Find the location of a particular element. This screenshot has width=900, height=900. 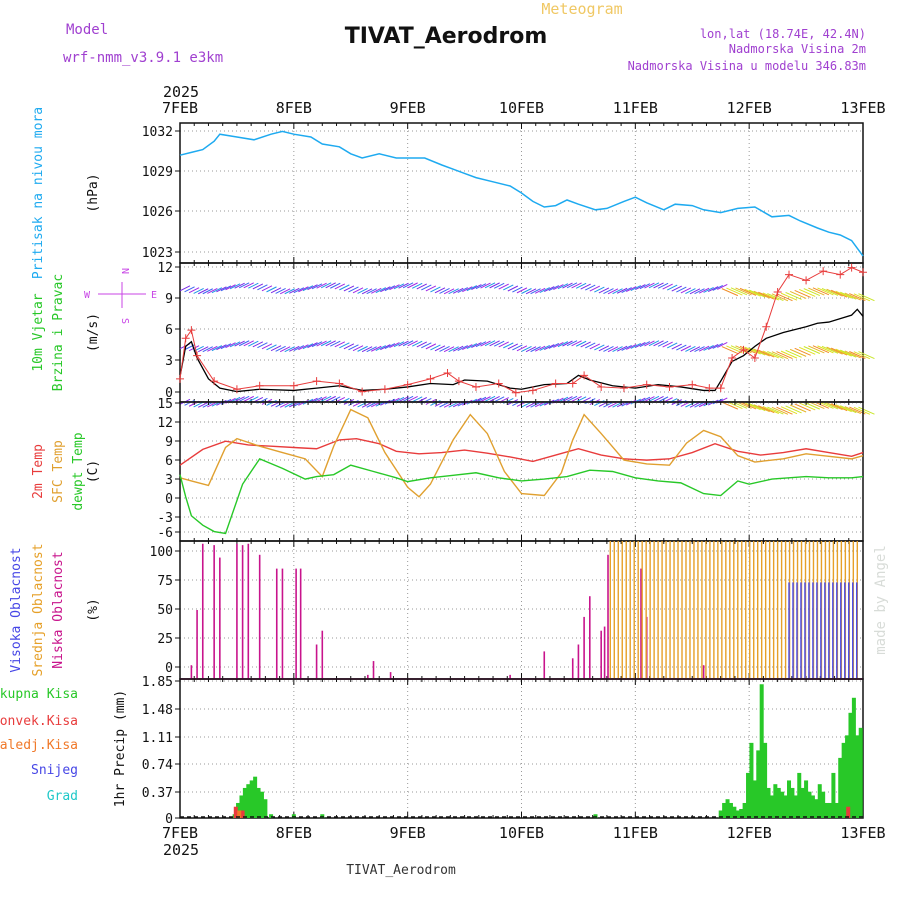

year-top: 2025 is located at coordinates (181, 92).